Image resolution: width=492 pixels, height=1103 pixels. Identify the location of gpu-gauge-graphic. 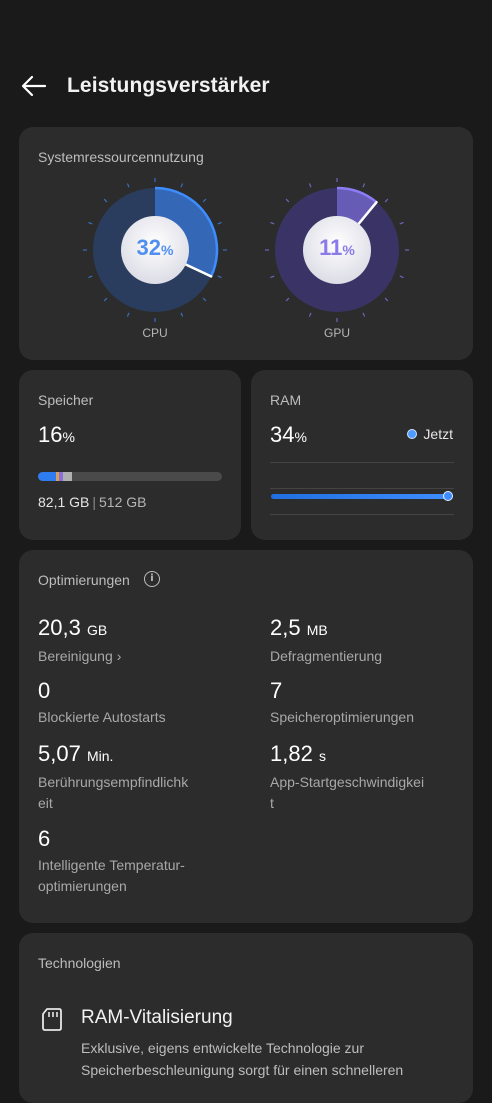
(337, 250).